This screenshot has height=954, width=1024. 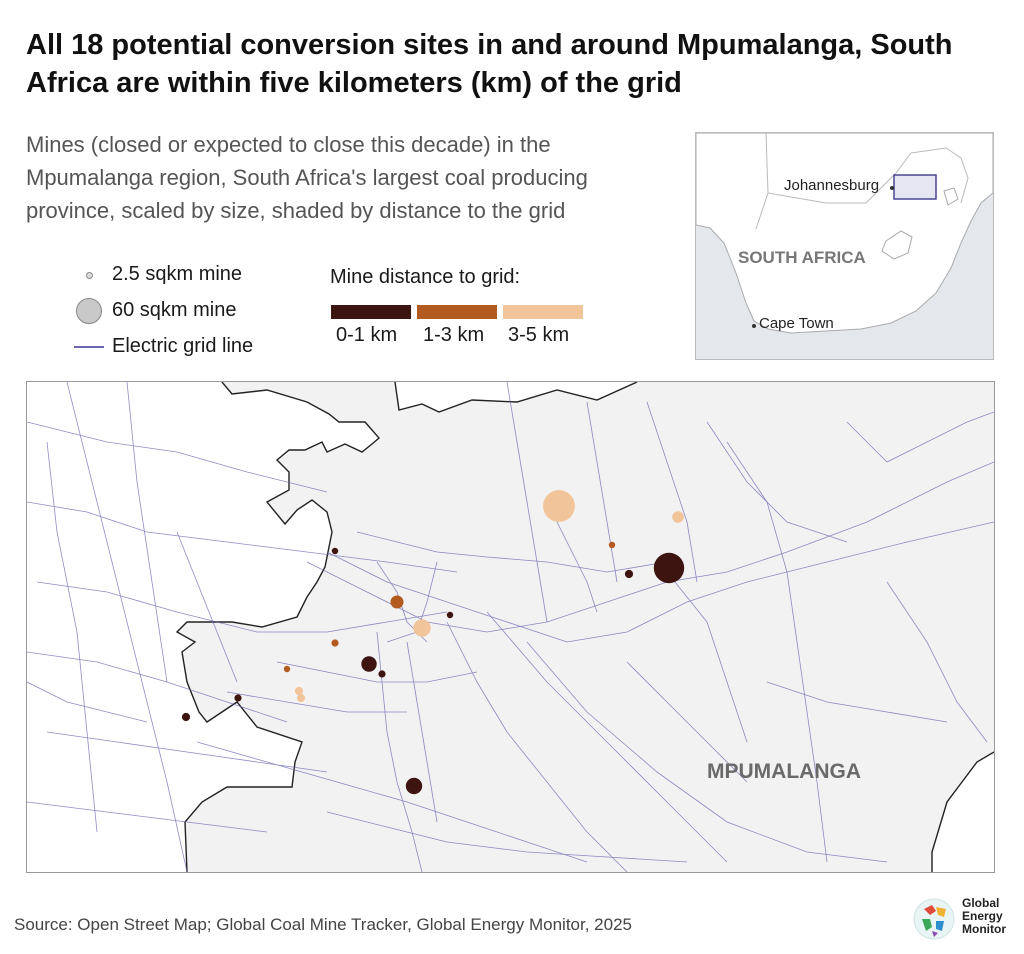 I want to click on globe-icon, so click(x=934, y=919).